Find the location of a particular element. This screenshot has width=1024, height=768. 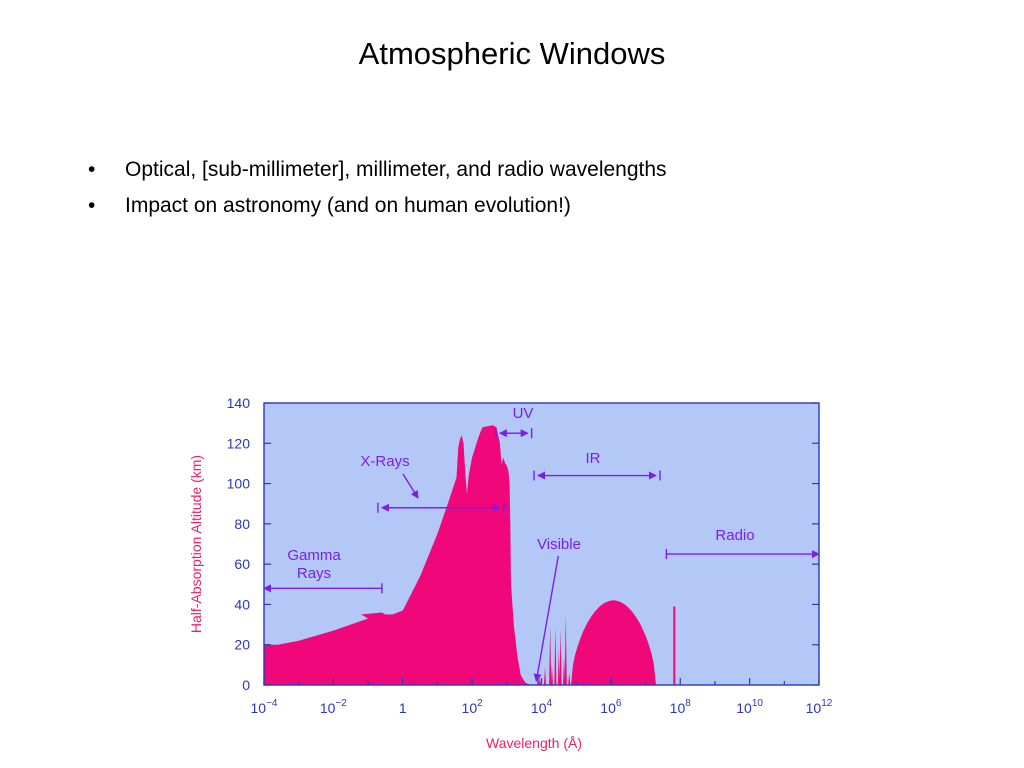

y-tick-label: 120 is located at coordinates (239, 443).